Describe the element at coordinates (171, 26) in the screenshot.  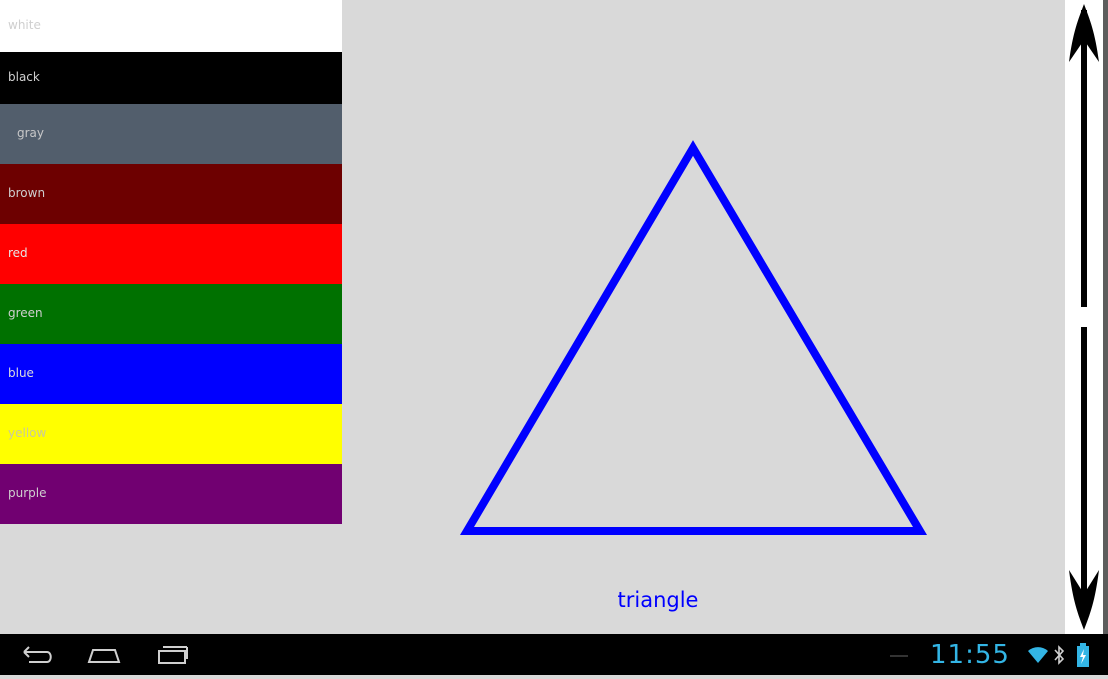
I see `color-item-white: white` at that location.